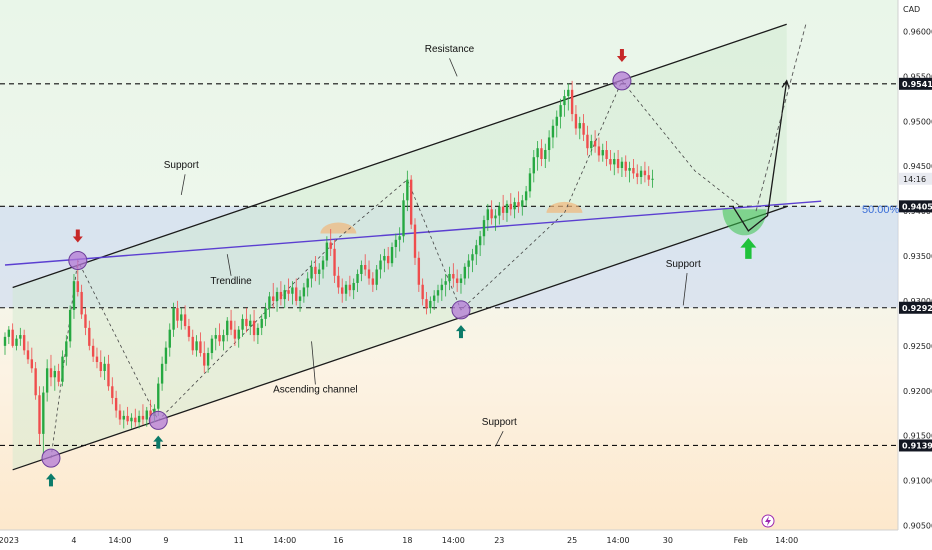 This screenshot has width=932, height=550. I want to click on lightning-icon, so click(768, 521).